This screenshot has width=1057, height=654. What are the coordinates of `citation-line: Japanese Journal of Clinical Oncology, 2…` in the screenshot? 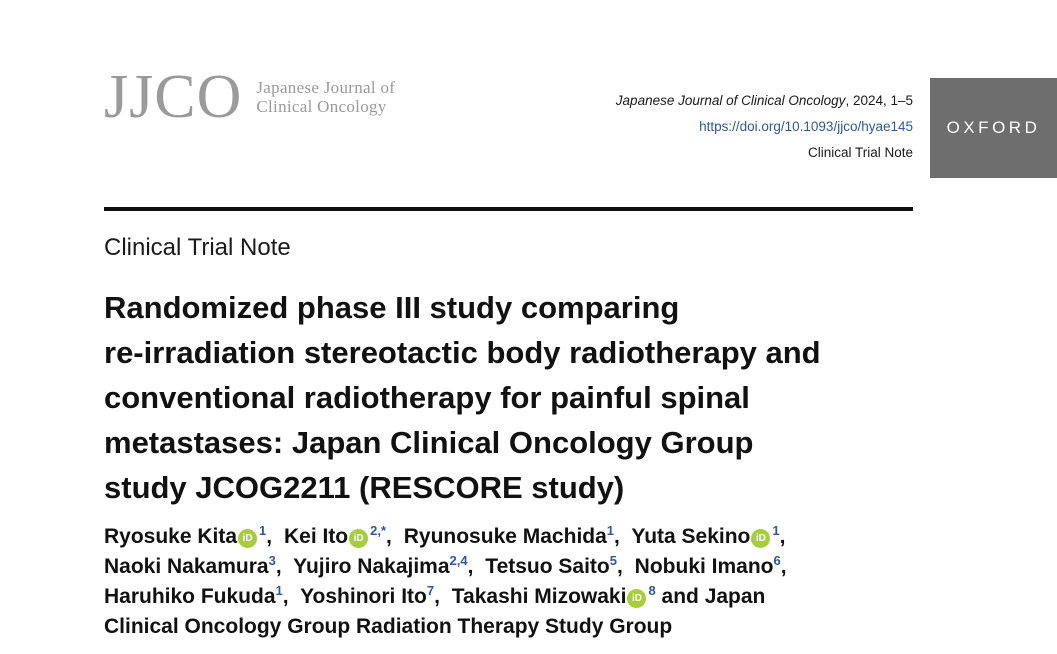 It's located at (764, 101).